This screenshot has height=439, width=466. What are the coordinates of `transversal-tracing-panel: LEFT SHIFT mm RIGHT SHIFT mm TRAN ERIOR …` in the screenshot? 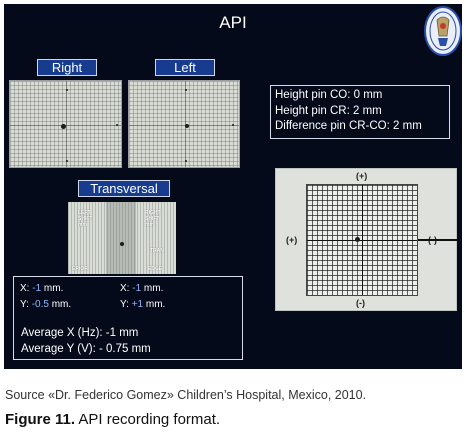 It's located at (122, 238).